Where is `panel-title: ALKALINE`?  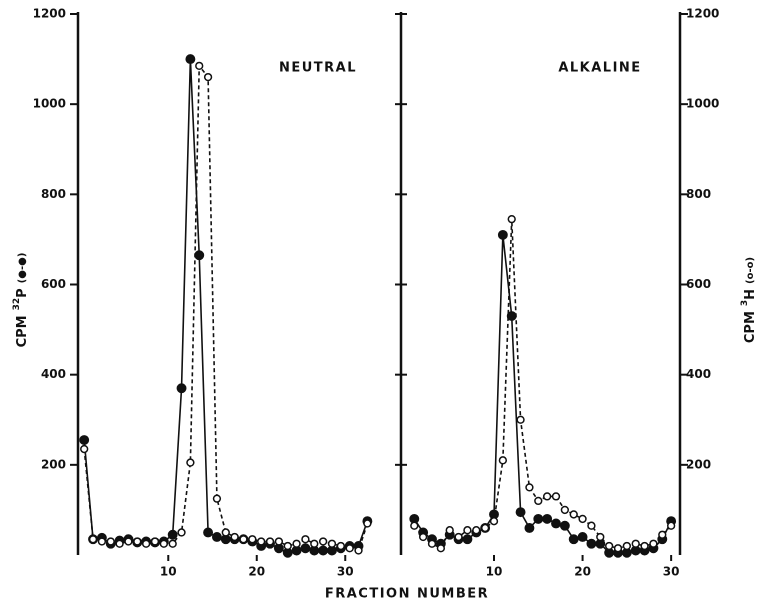
panel-title: ALKALINE is located at coordinates (599, 68).